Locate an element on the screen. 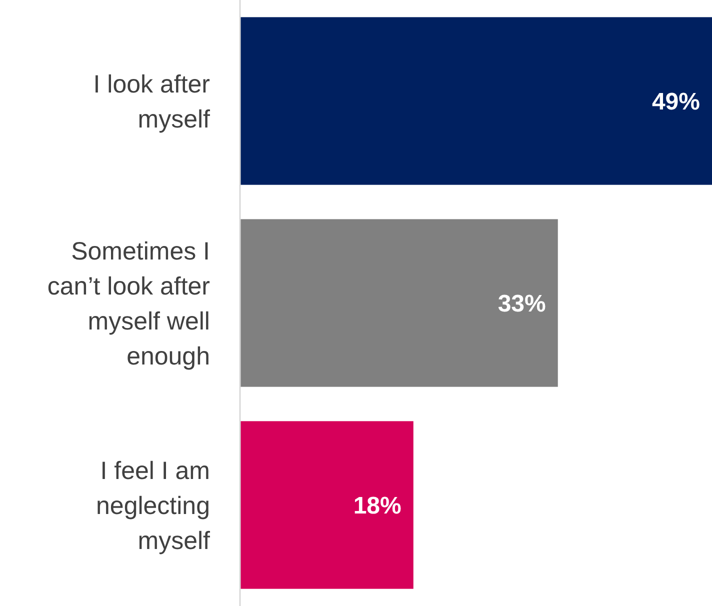 The height and width of the screenshot is (606, 712). data-label: 49% is located at coordinates (676, 102).